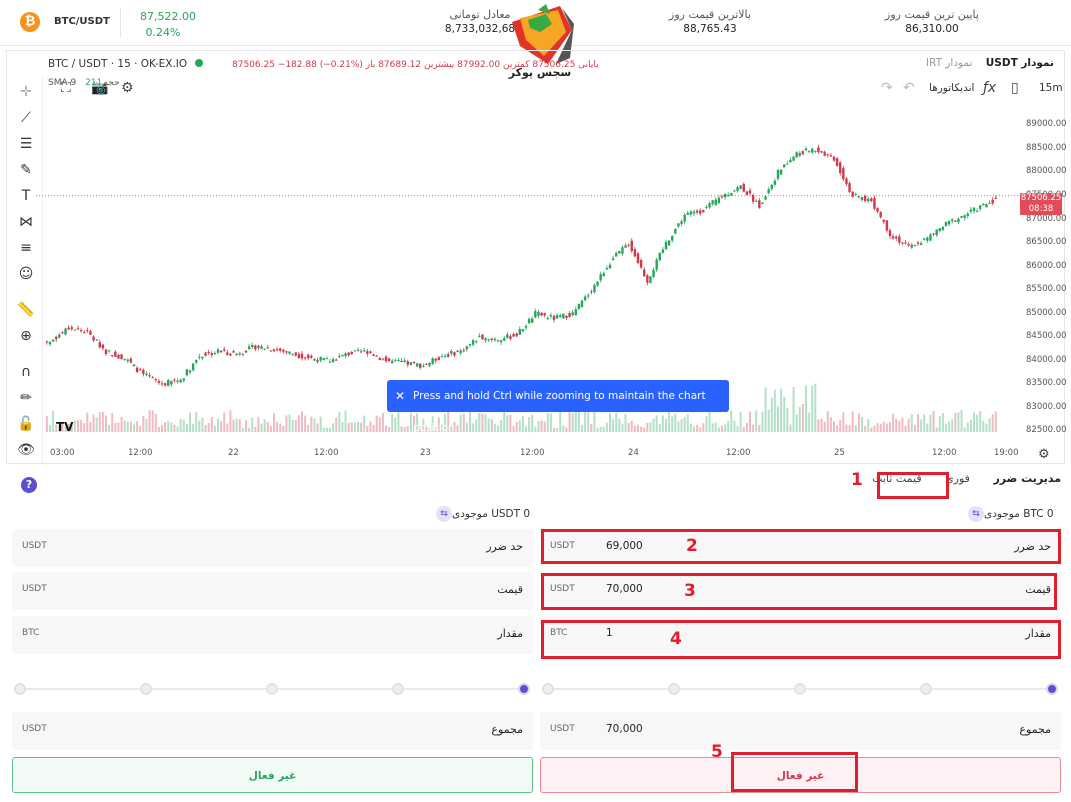 This screenshot has height=802, width=1071. I want to click on tab-irt-chart: نمودار IRT, so click(949, 63).